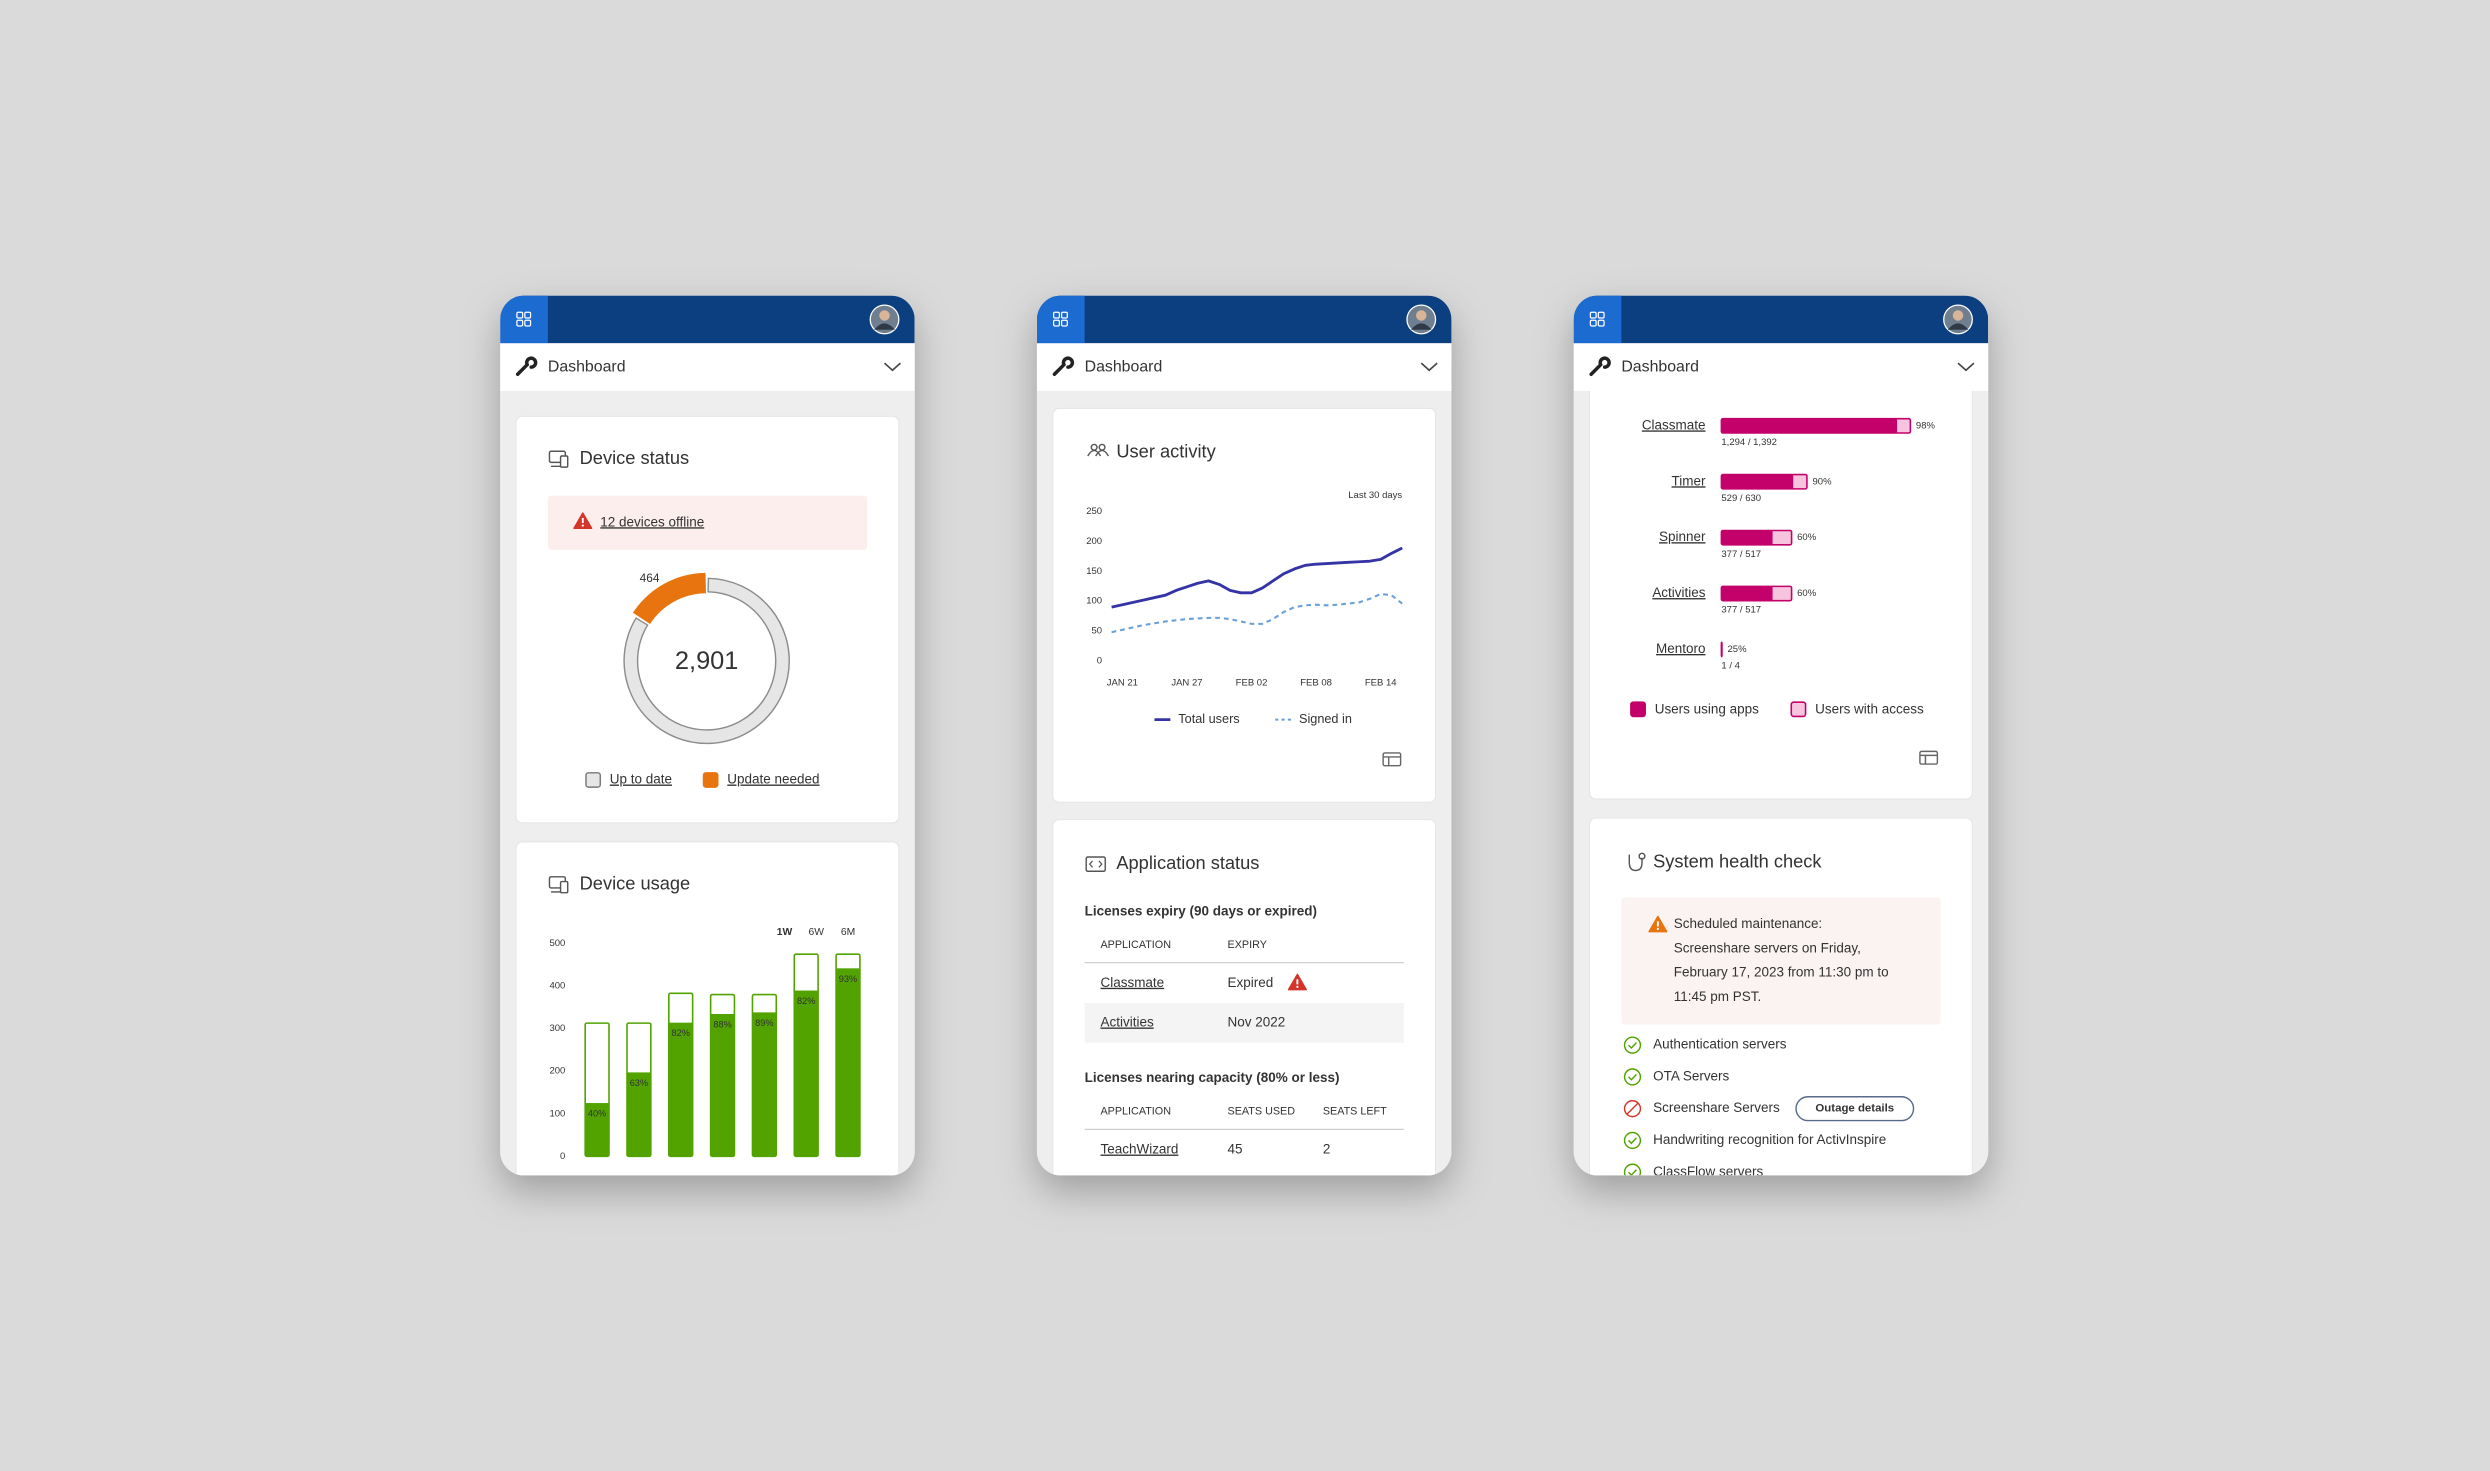 This screenshot has width=2490, height=1471. What do you see at coordinates (1869, 709) in the screenshot?
I see `legend-label: Users with access` at bounding box center [1869, 709].